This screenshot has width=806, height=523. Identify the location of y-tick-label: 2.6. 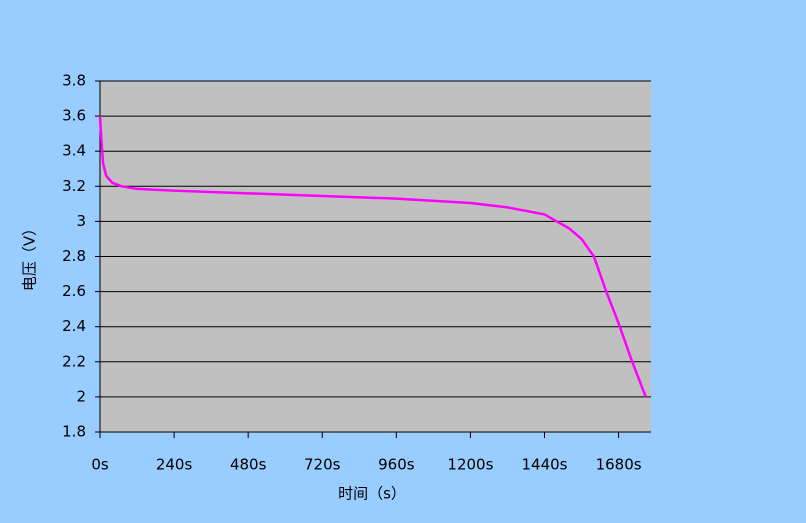
(74, 291).